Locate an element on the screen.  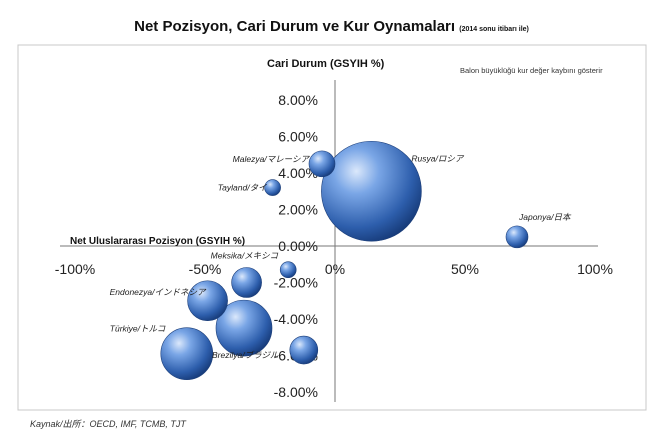
bubble-label: Tayland/タイ is located at coordinates (242, 188).